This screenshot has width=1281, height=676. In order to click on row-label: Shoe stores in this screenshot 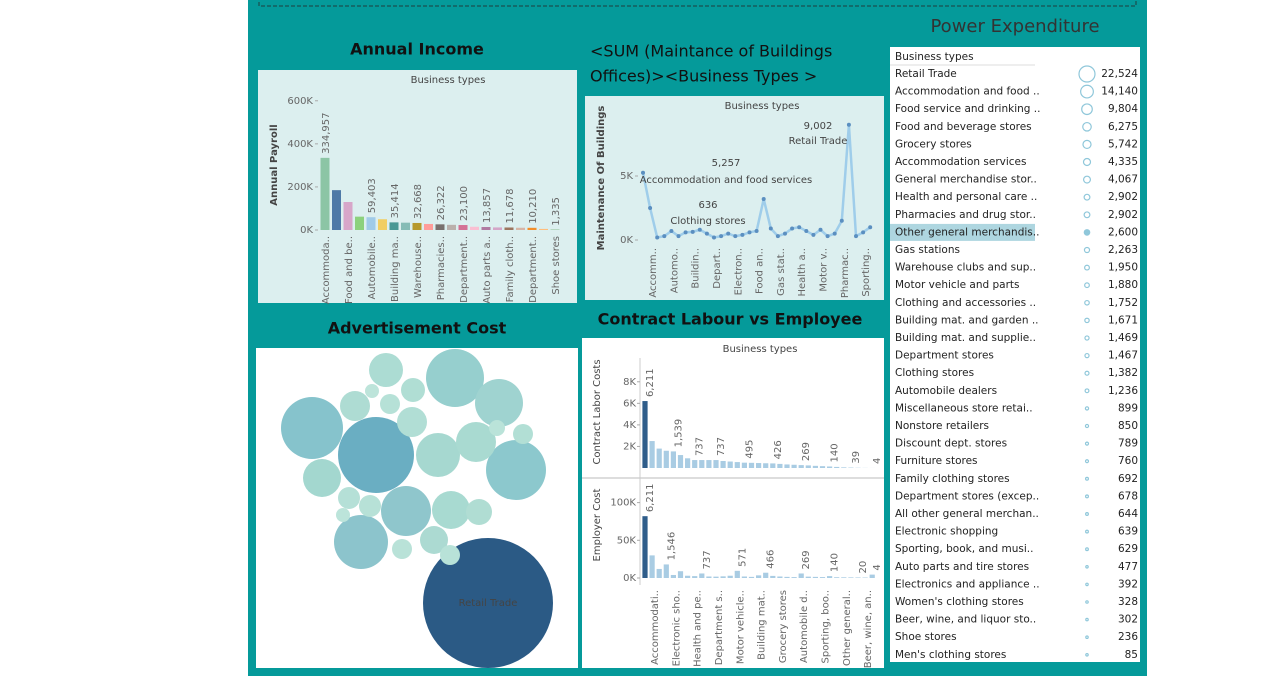, I will do `click(926, 637)`.